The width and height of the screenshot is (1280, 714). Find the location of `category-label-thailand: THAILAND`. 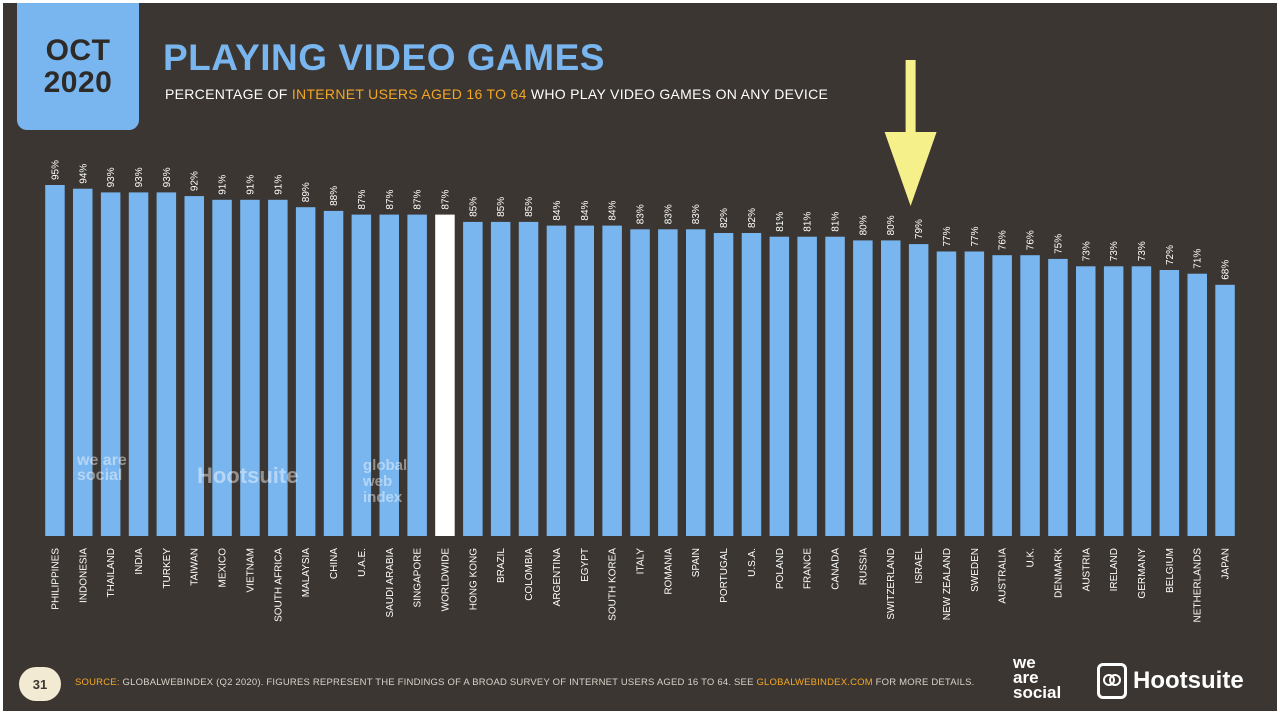

category-label-thailand: THAILAND is located at coordinates (111, 572).